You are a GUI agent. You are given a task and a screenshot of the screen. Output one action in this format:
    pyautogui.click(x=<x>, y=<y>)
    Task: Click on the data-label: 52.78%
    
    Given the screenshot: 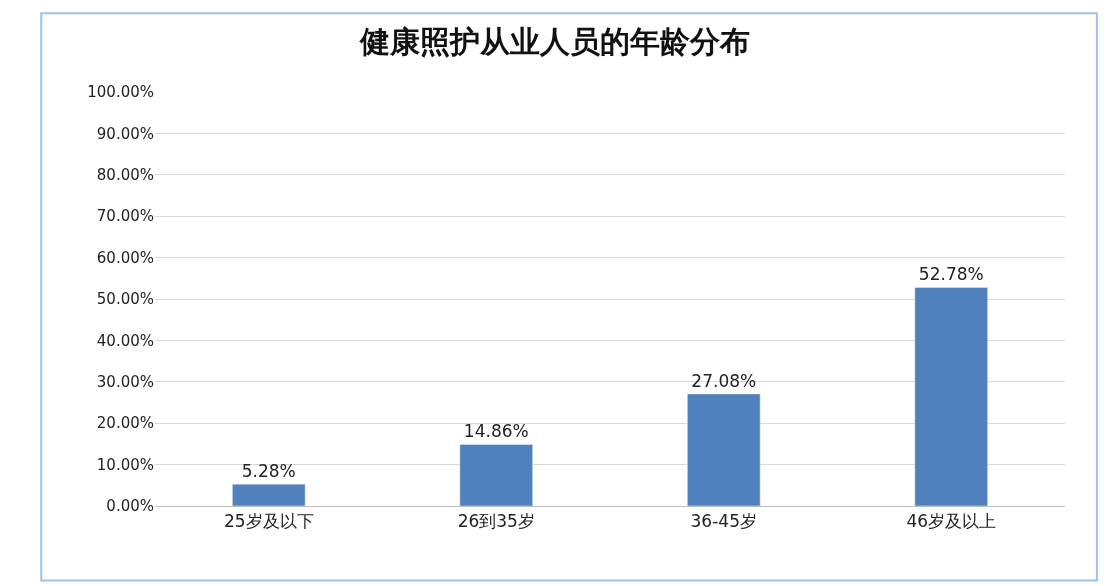 What is the action you would take?
    pyautogui.click(x=951, y=274)
    